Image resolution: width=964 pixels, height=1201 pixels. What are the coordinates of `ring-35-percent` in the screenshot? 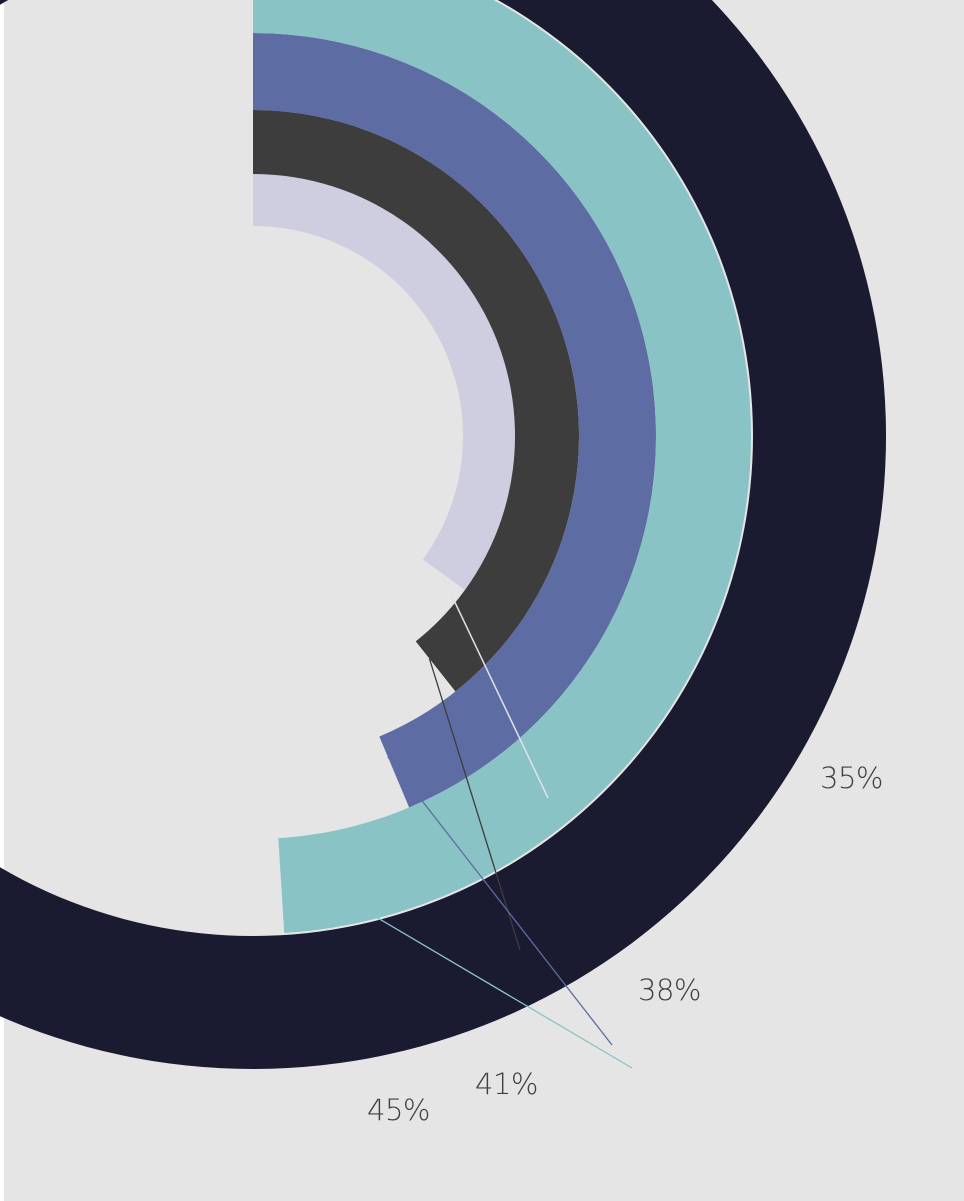 It's located at (384, 382).